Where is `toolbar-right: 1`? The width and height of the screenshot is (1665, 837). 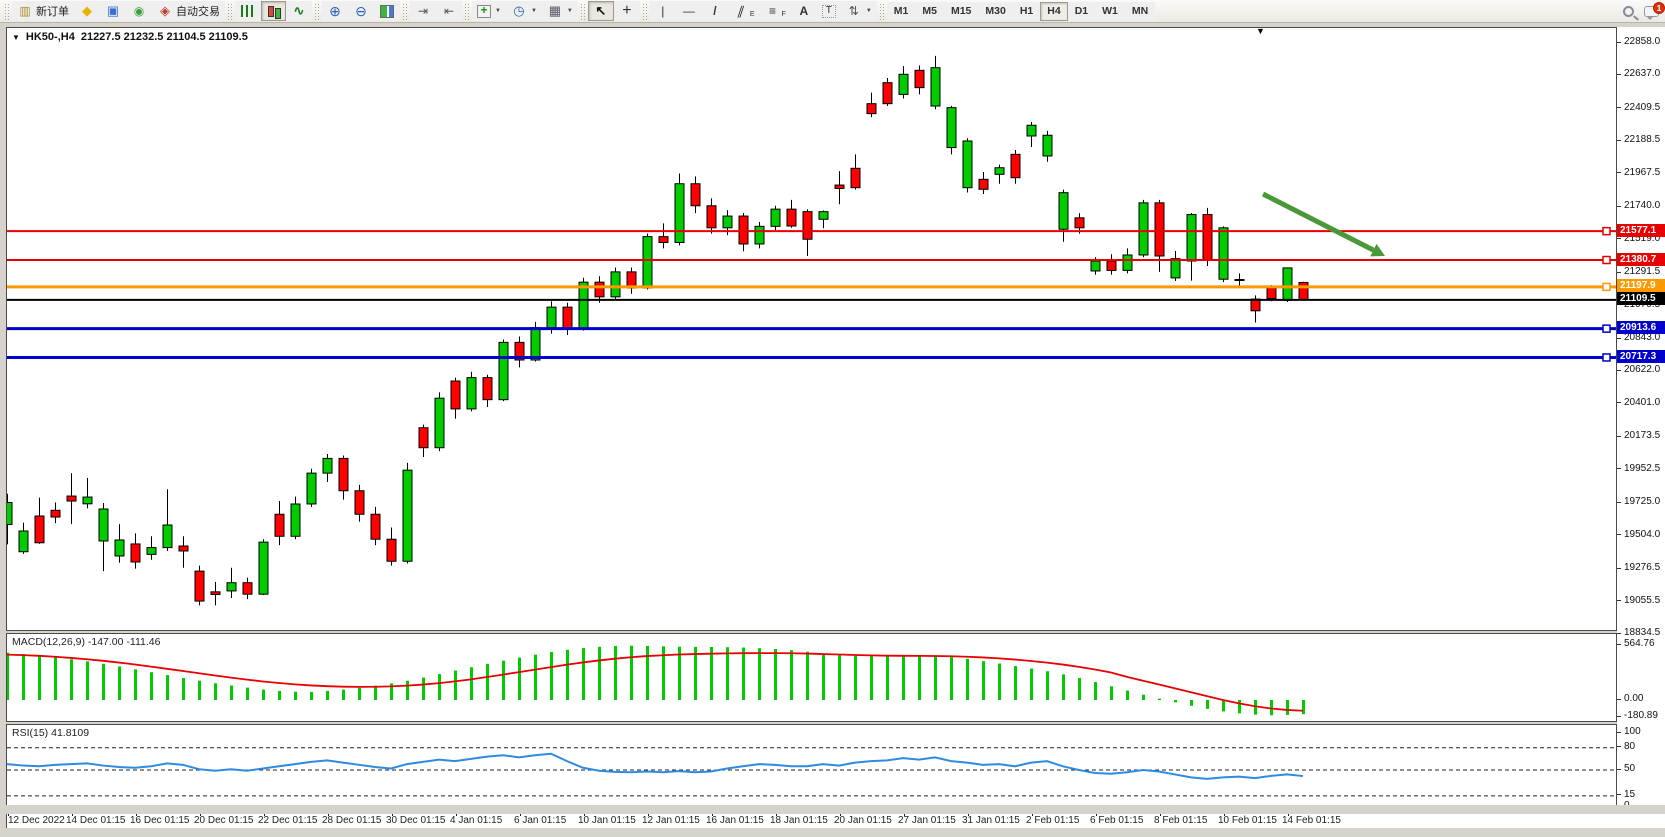 toolbar-right: 1 is located at coordinates (1644, 11).